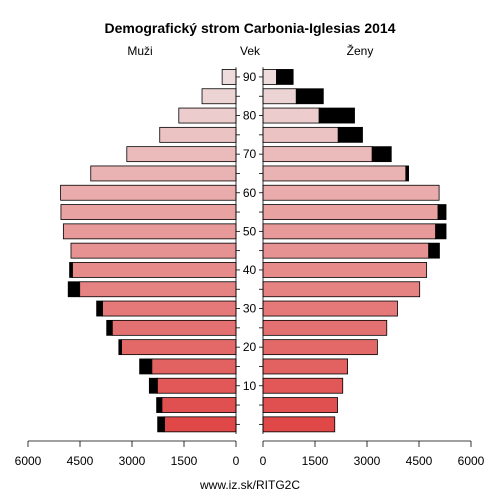 Image resolution: width=500 pixels, height=500 pixels. What do you see at coordinates (250, 231) in the screenshot?
I see `age-tick-label: 50` at bounding box center [250, 231].